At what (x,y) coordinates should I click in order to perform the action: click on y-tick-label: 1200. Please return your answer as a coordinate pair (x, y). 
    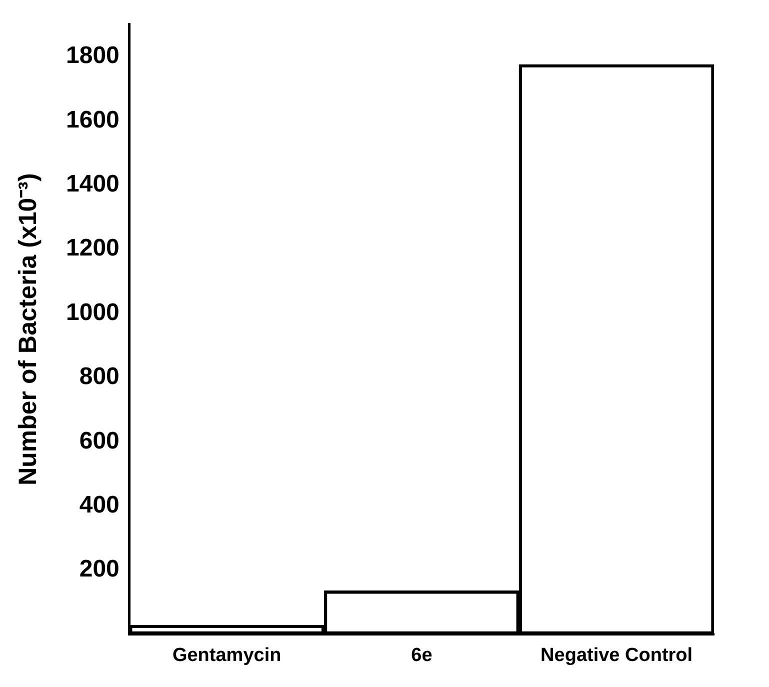
    Looking at the image, I should click on (93, 248).